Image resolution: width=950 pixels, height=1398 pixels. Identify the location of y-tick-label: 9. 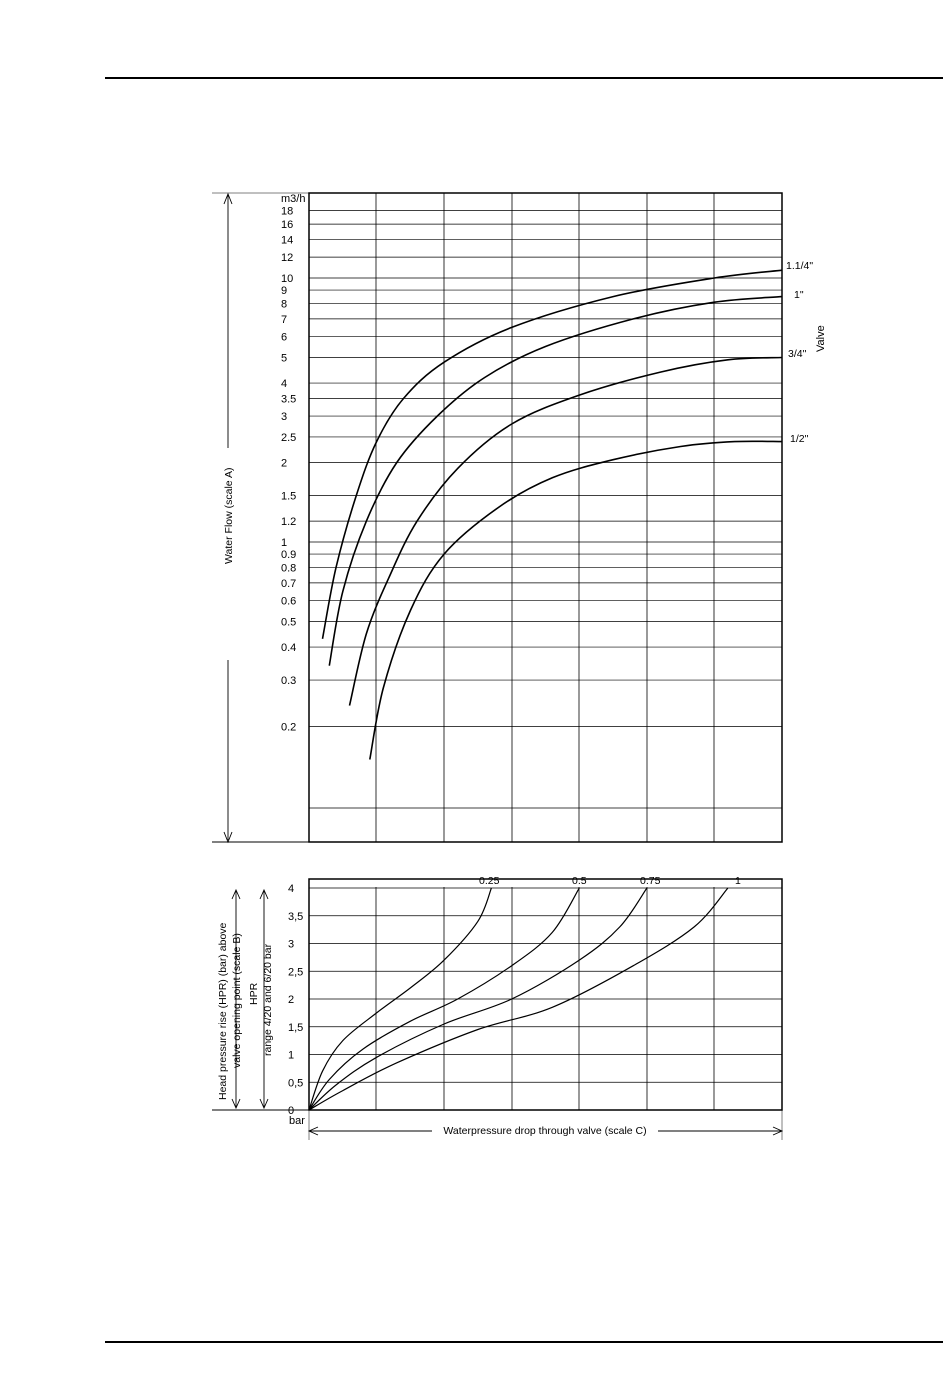
(284, 291).